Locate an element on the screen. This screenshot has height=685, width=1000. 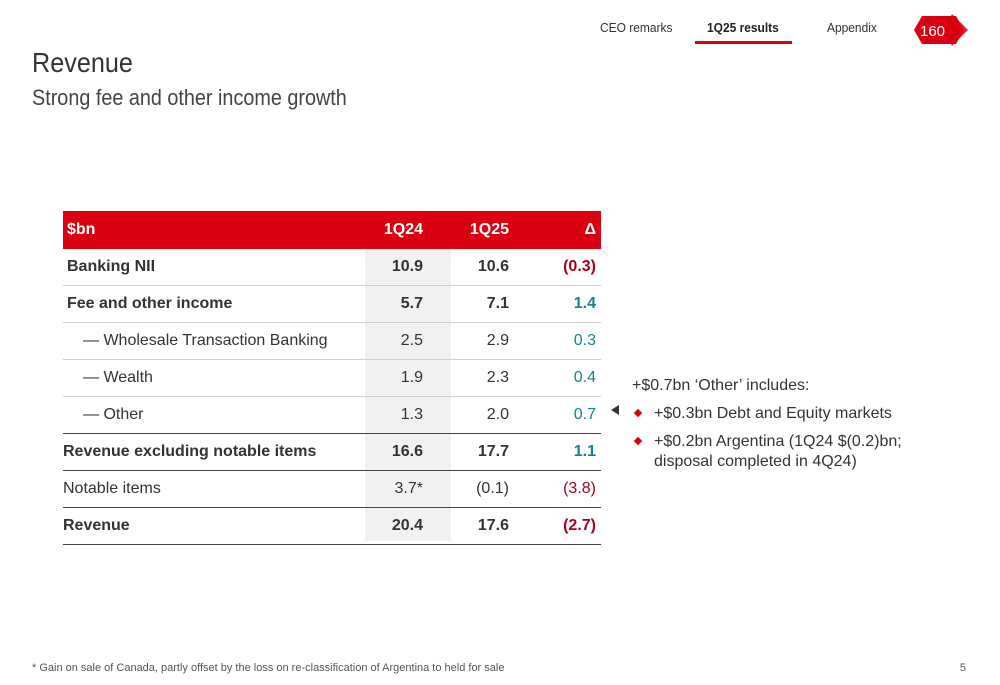
table-row: Revenue 20.4 17.6 (2.7) is located at coordinates (332, 526).